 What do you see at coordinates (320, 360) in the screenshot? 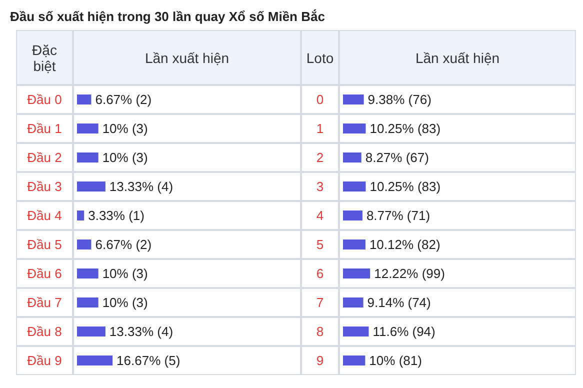
I see `y-tick-label: 9` at bounding box center [320, 360].